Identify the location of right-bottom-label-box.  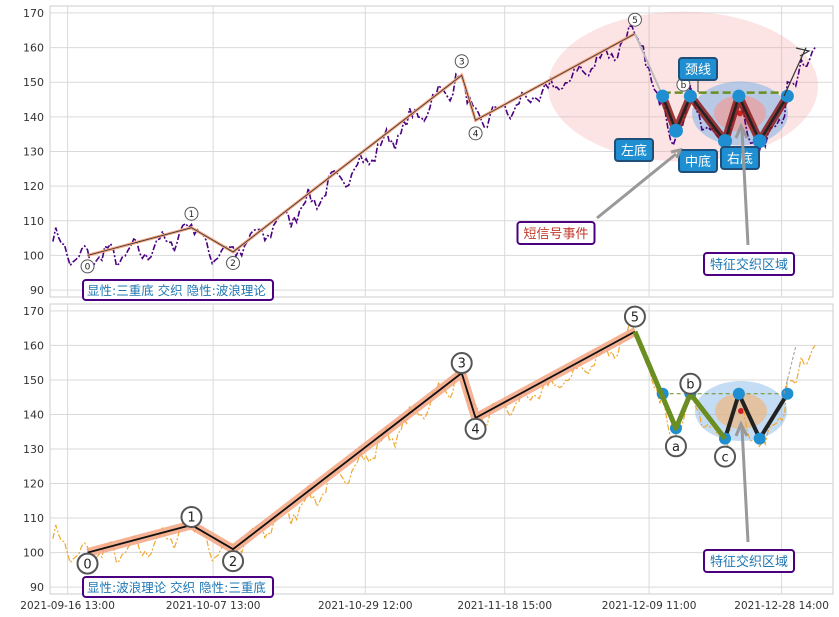
(740, 158).